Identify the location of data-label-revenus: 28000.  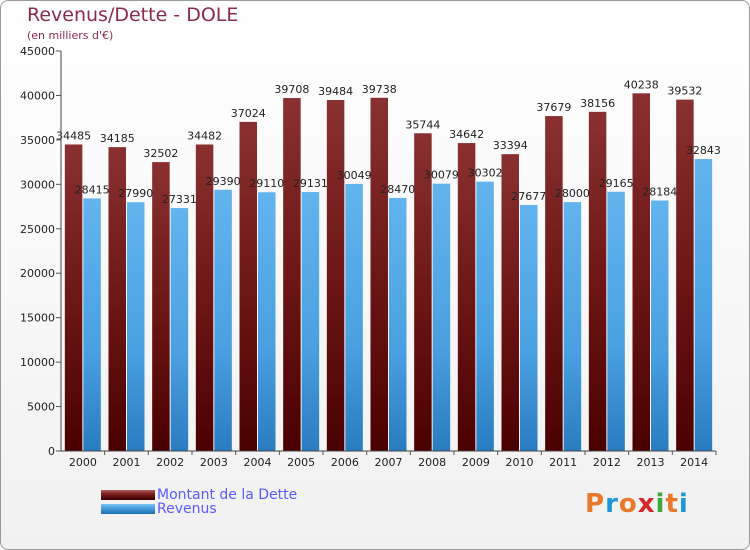
(572, 193).